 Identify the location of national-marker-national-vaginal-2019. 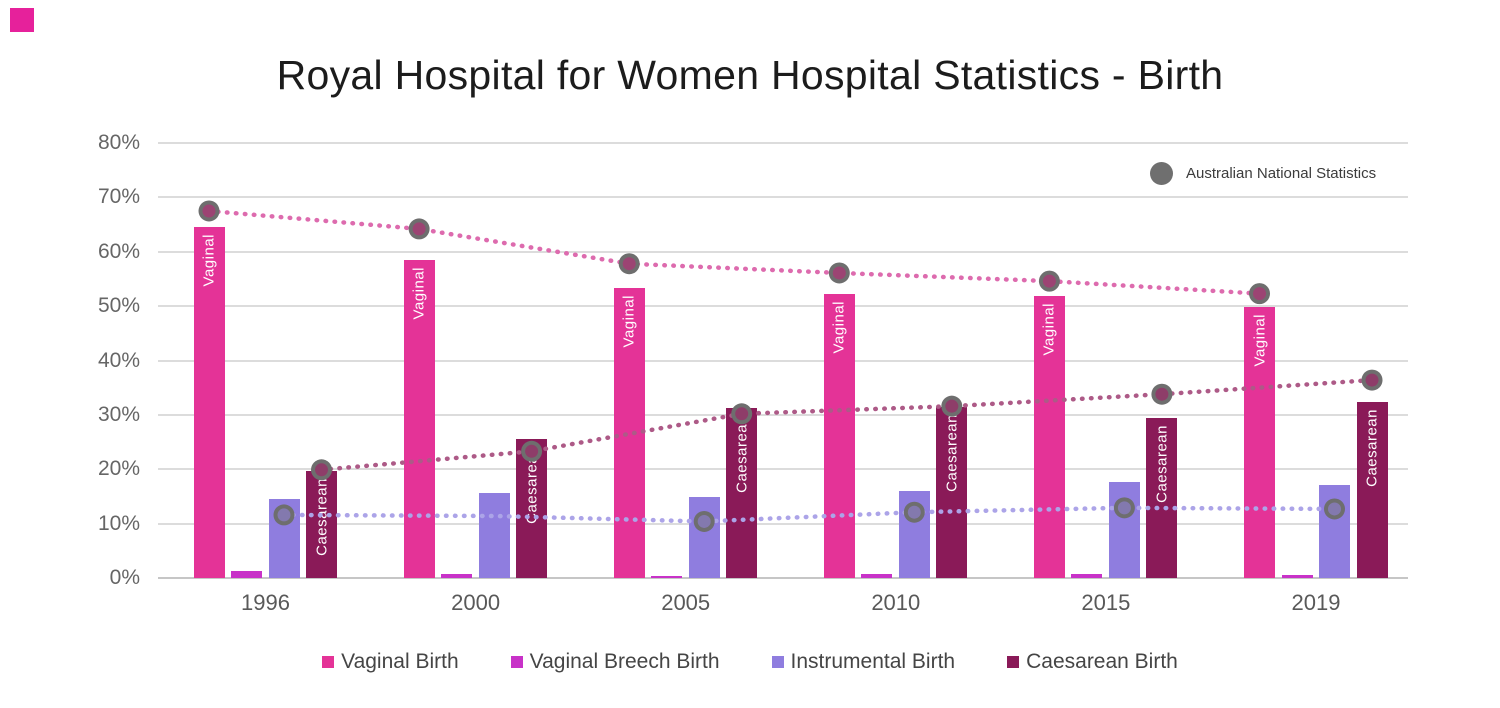
(1259, 294).